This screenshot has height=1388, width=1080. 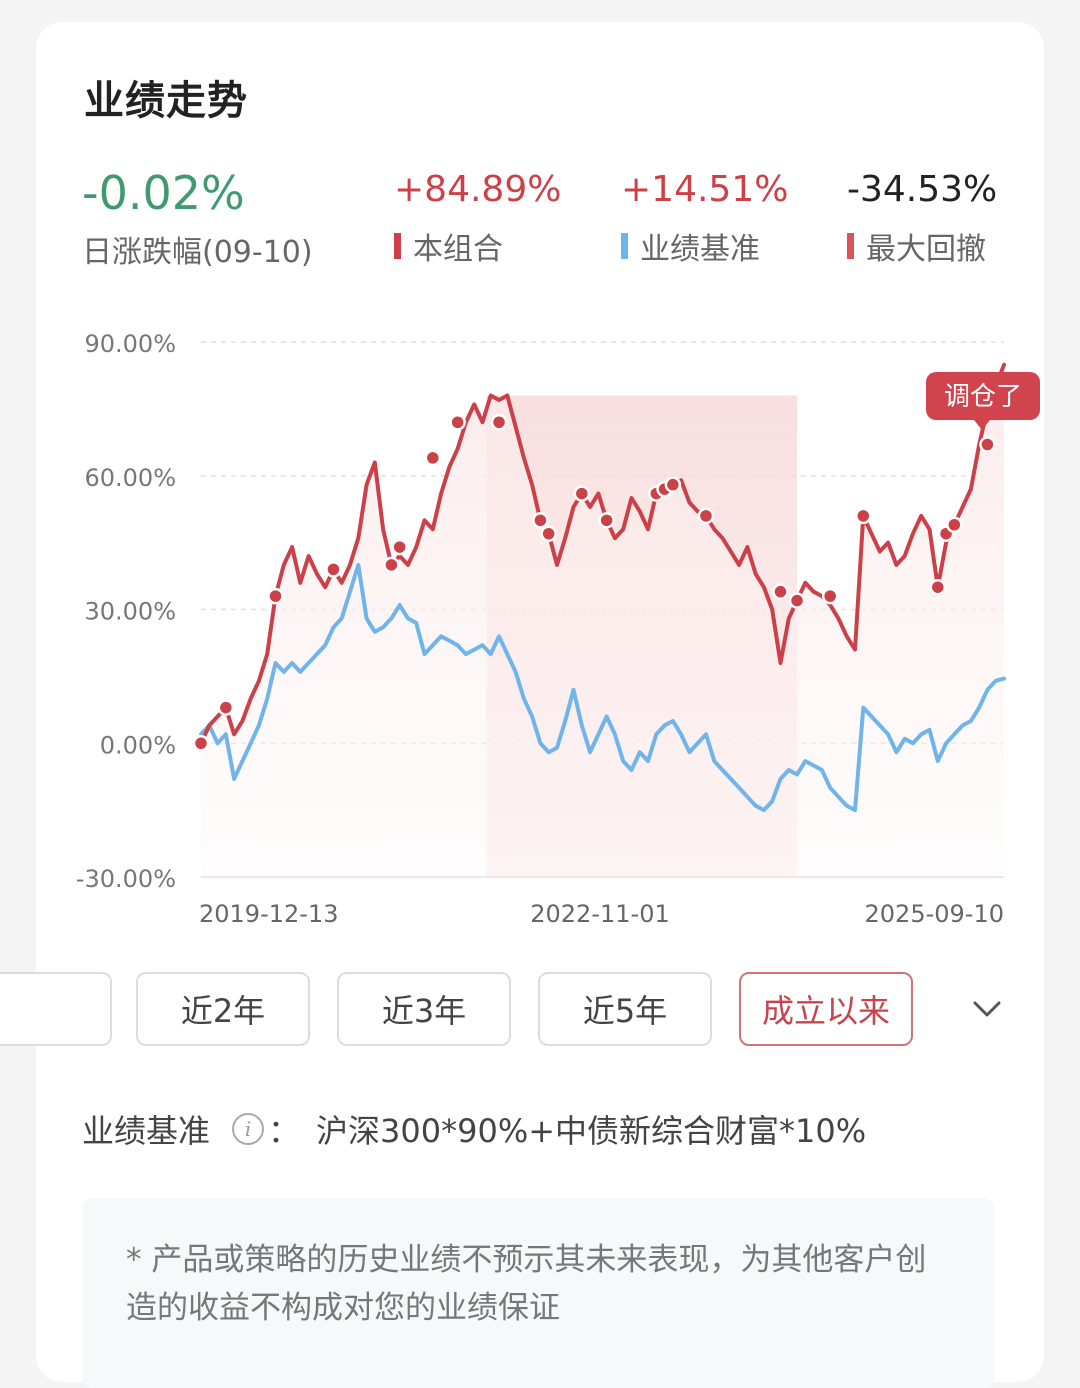 What do you see at coordinates (591, 1131) in the screenshot?
I see `benchmark-formula: 沪深300*90%+中债新综合财富*10%` at bounding box center [591, 1131].